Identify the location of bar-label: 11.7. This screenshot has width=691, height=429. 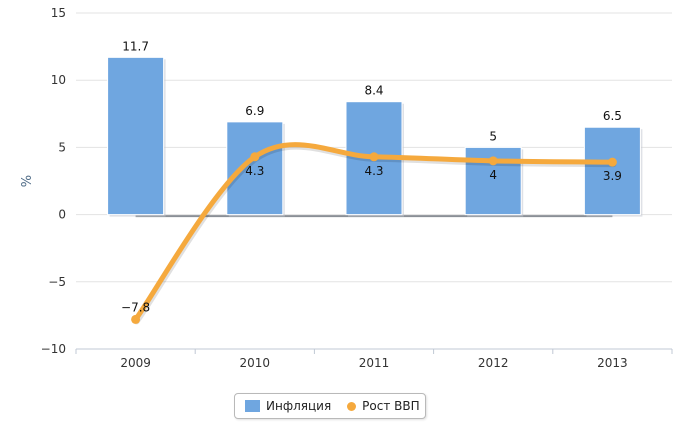
(135, 46).